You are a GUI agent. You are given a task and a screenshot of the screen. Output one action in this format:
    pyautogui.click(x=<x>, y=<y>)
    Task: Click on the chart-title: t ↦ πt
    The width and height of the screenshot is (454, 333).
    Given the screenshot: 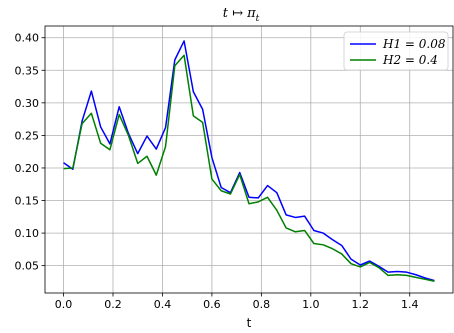 What is the action you would take?
    pyautogui.click(x=241, y=15)
    